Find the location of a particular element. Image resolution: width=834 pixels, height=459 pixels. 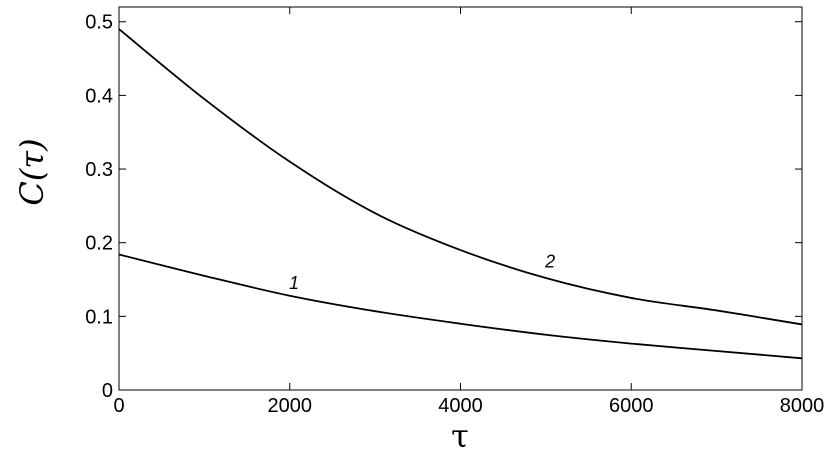

y-tick-label: 0.4 is located at coordinates (99, 96).